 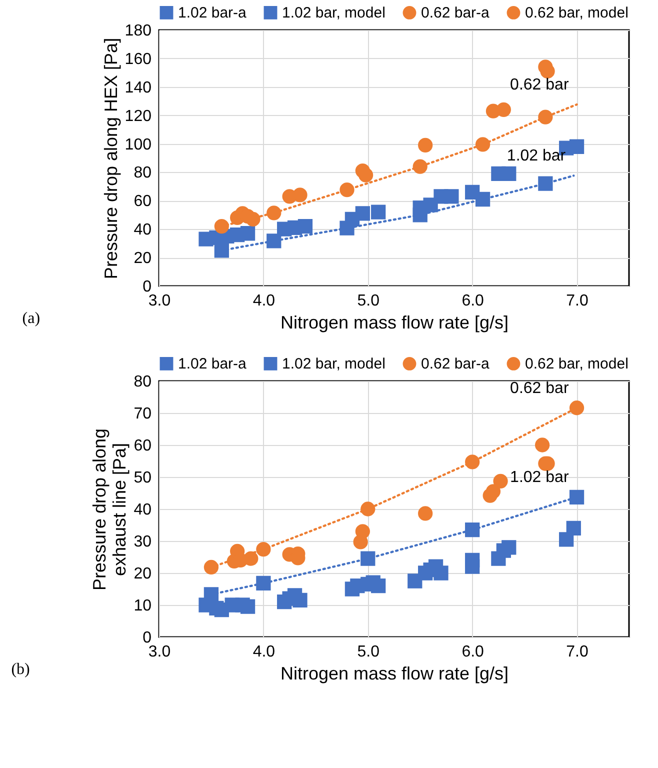 I want to click on y-tick-label: 160, so click(x=138, y=59).